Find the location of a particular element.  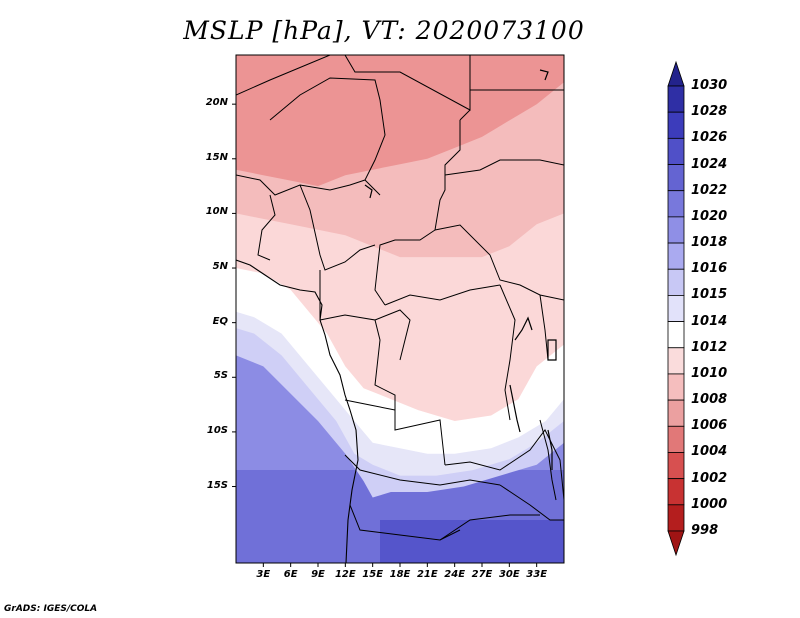

lat-tick-label: 10S is located at coordinates (217, 430).